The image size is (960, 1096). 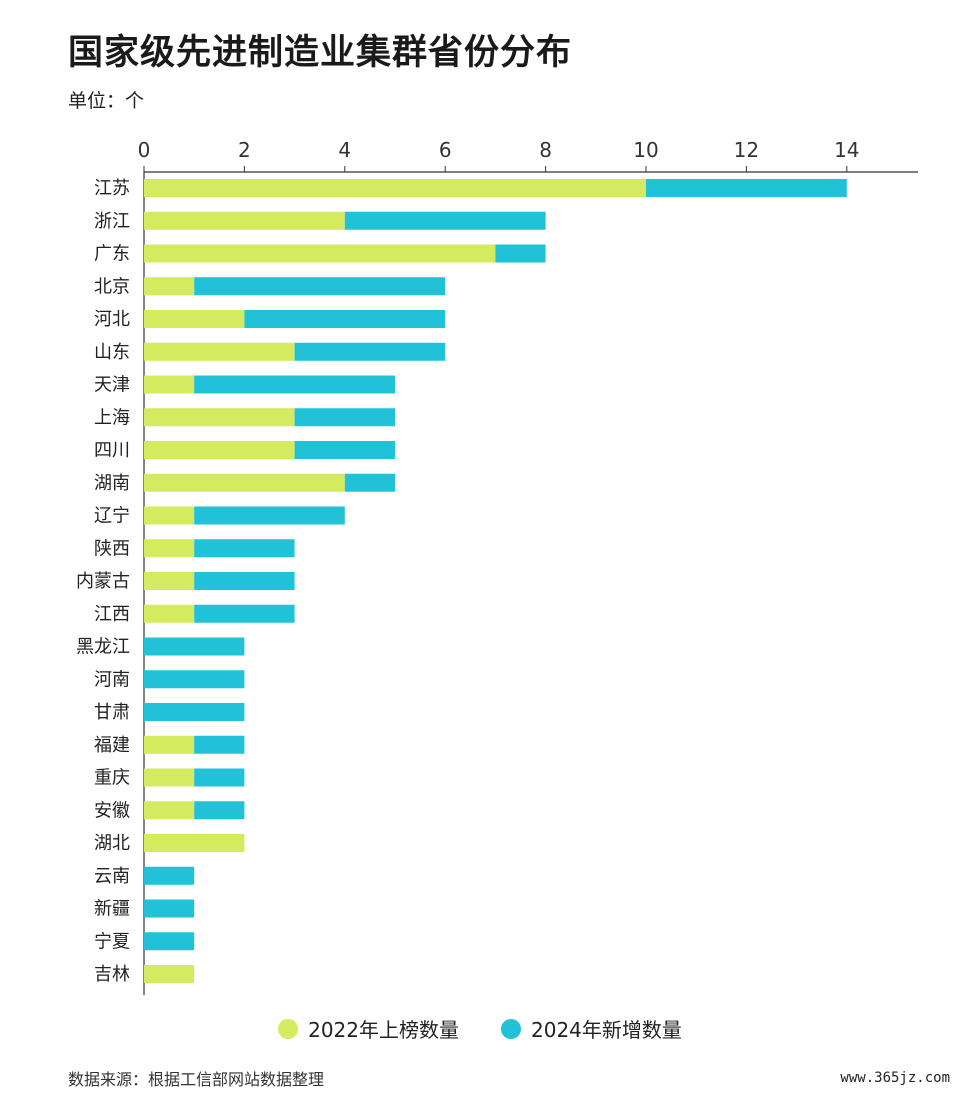 I want to click on y-category-label: 安徽, so click(x=112, y=810).